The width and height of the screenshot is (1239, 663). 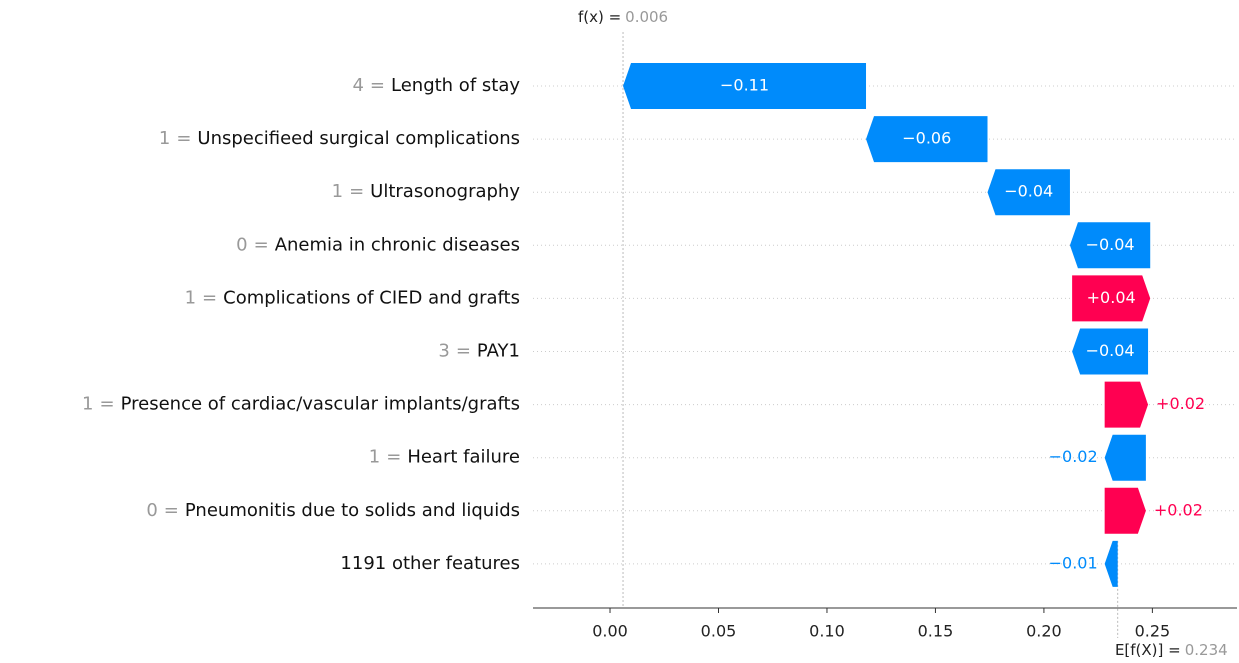 I want to click on base-name: E[f(X)] =, so click(x=1148, y=650).